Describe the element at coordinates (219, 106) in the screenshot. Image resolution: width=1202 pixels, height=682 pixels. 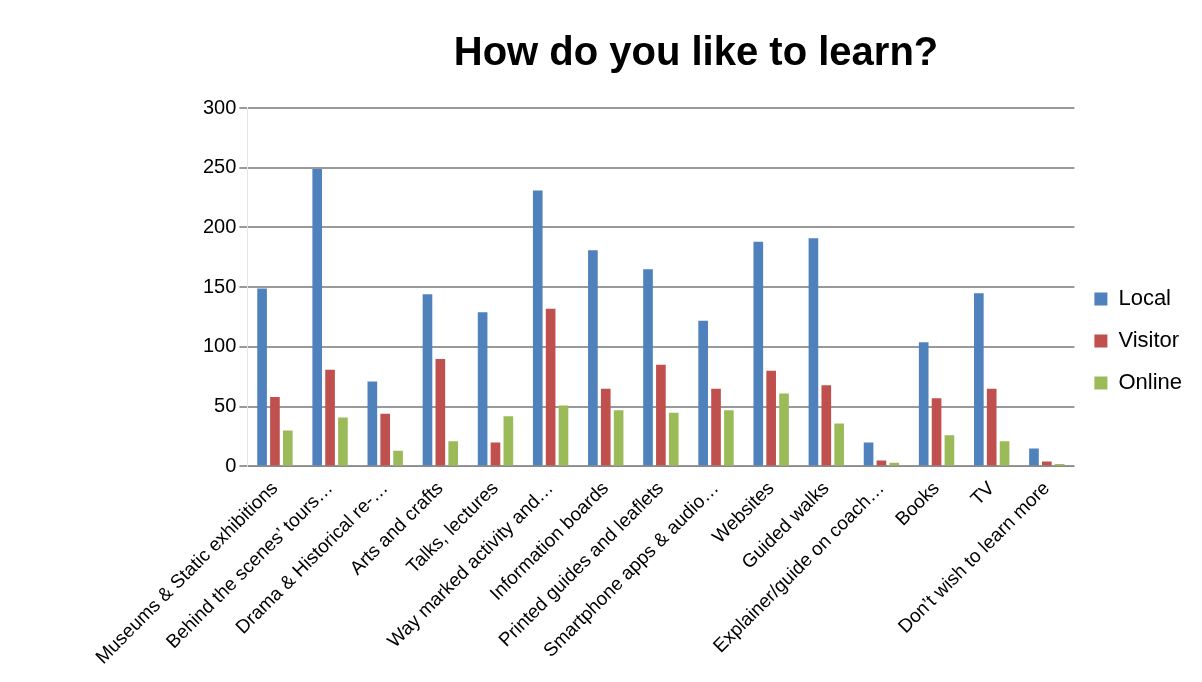
I see `y-tick-label: 300` at that location.